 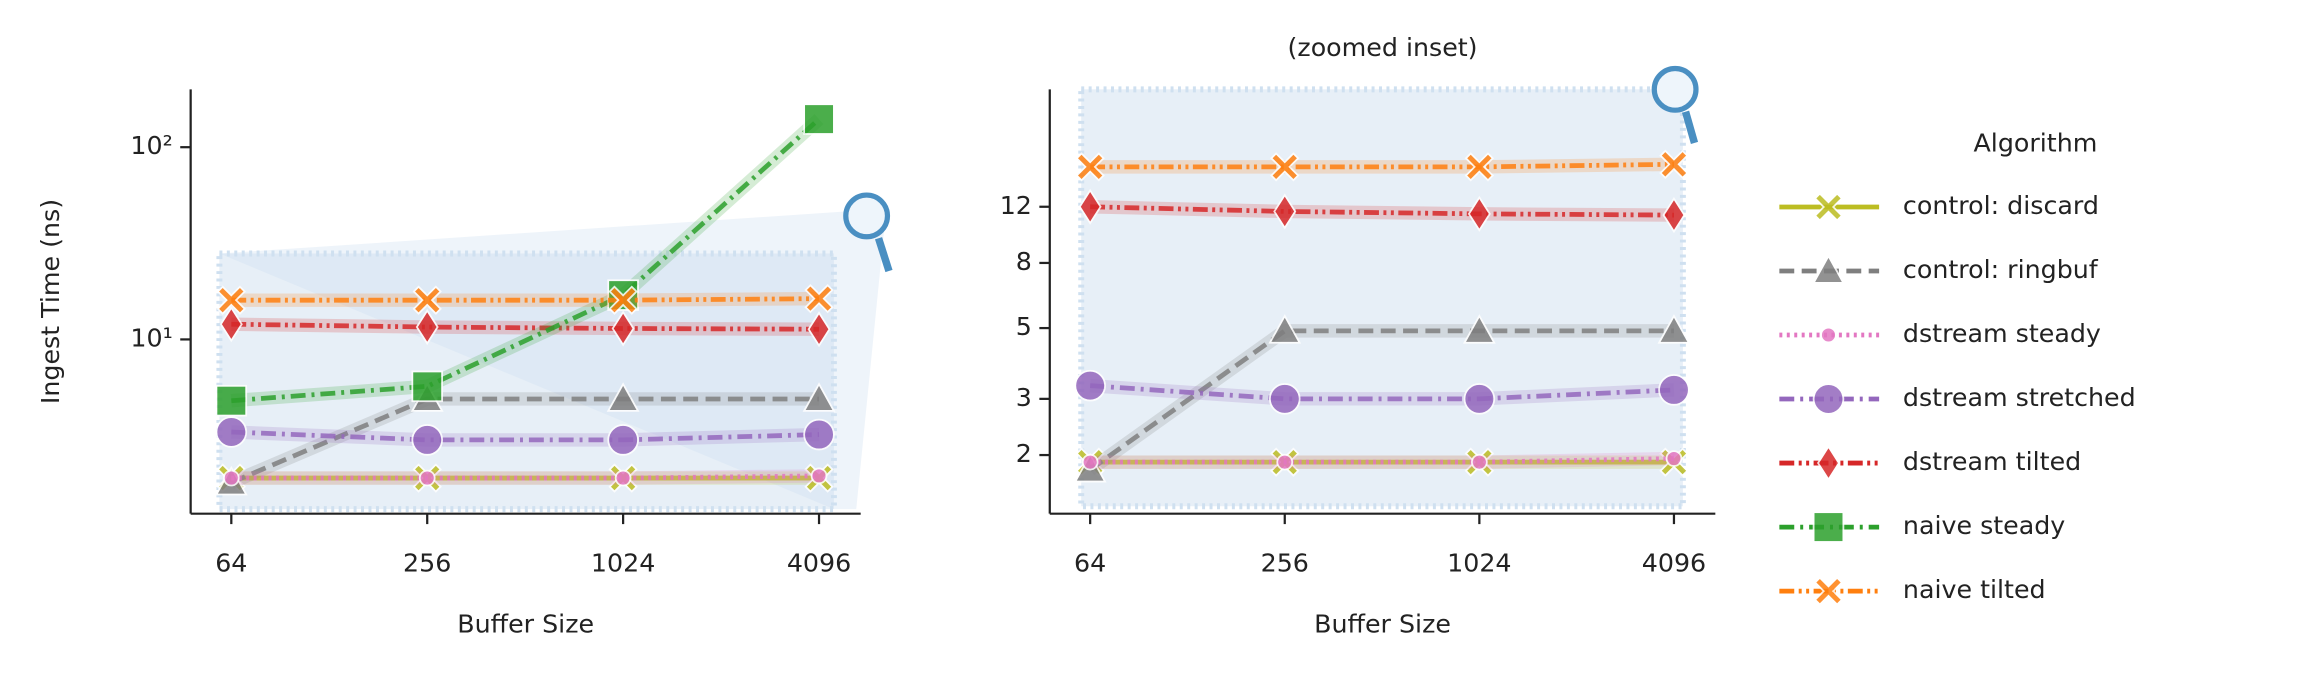 What do you see at coordinates (2019, 397) in the screenshot?
I see `legend-label: dstream stretched` at bounding box center [2019, 397].